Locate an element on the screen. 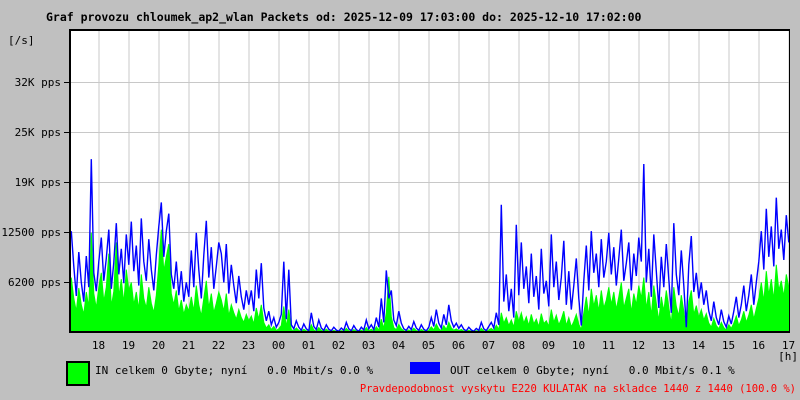 Image resolution: width=800 pixels, height=400 pixels. x-tick-label: 16 is located at coordinates (758, 345).